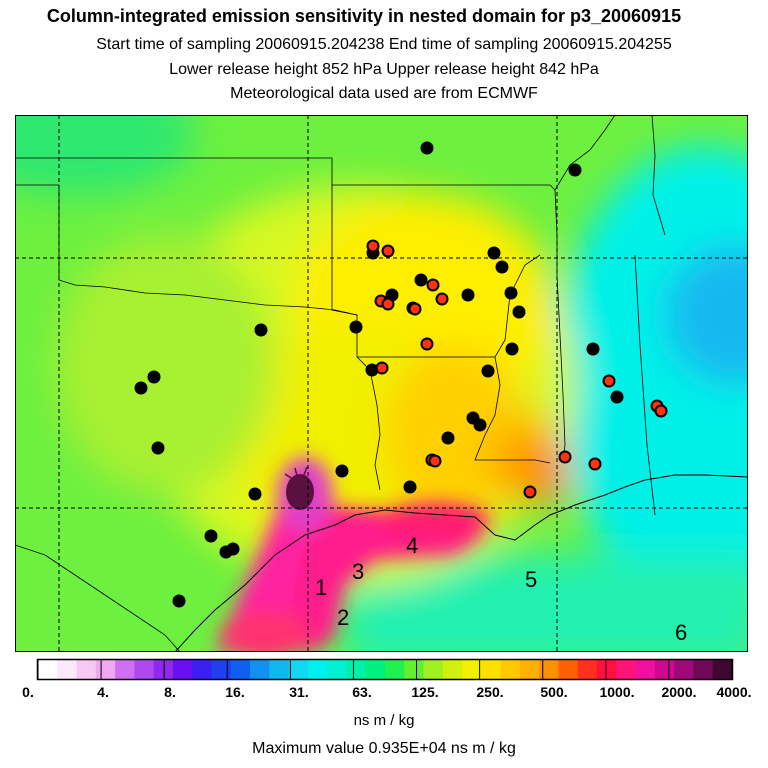 This screenshot has height=768, width=768. What do you see at coordinates (362, 692) in the screenshot?
I see `colorbar-label-5: 63.` at bounding box center [362, 692].